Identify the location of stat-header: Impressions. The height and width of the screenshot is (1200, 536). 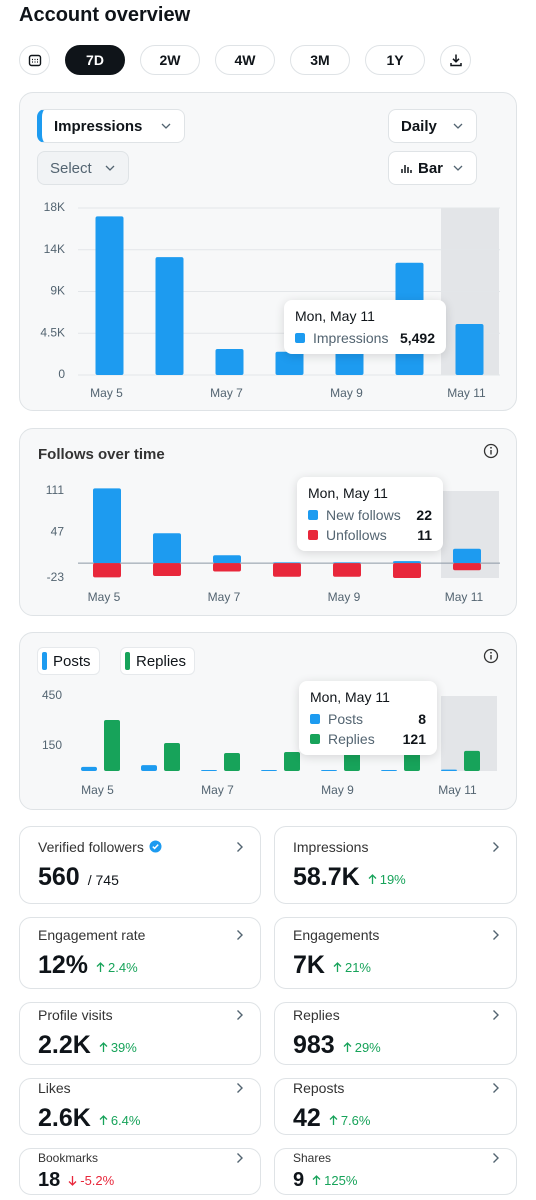
(396, 847).